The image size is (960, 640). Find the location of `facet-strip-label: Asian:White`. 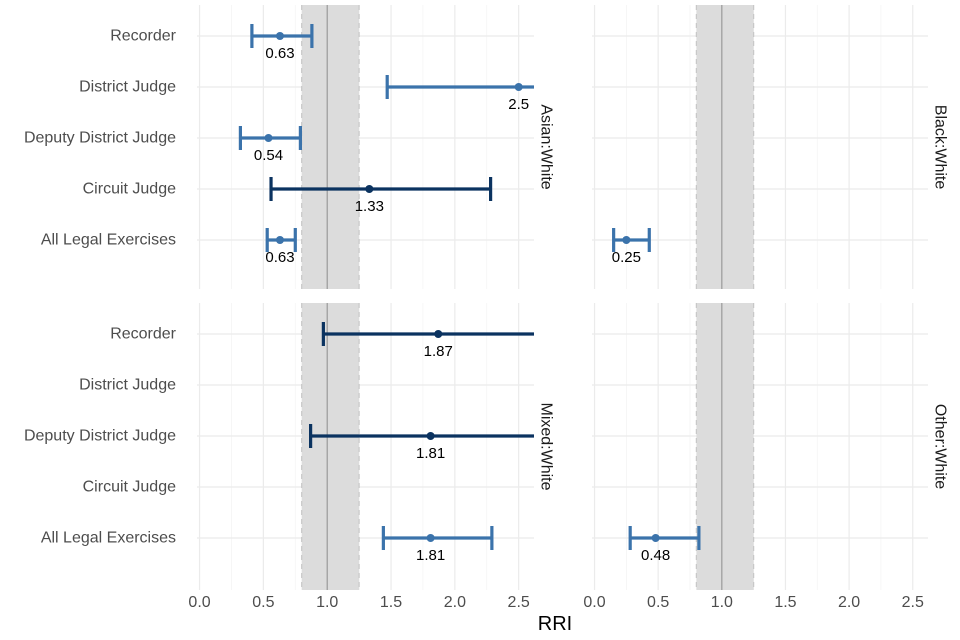

facet-strip-label: Asian:White is located at coordinates (546, 146).